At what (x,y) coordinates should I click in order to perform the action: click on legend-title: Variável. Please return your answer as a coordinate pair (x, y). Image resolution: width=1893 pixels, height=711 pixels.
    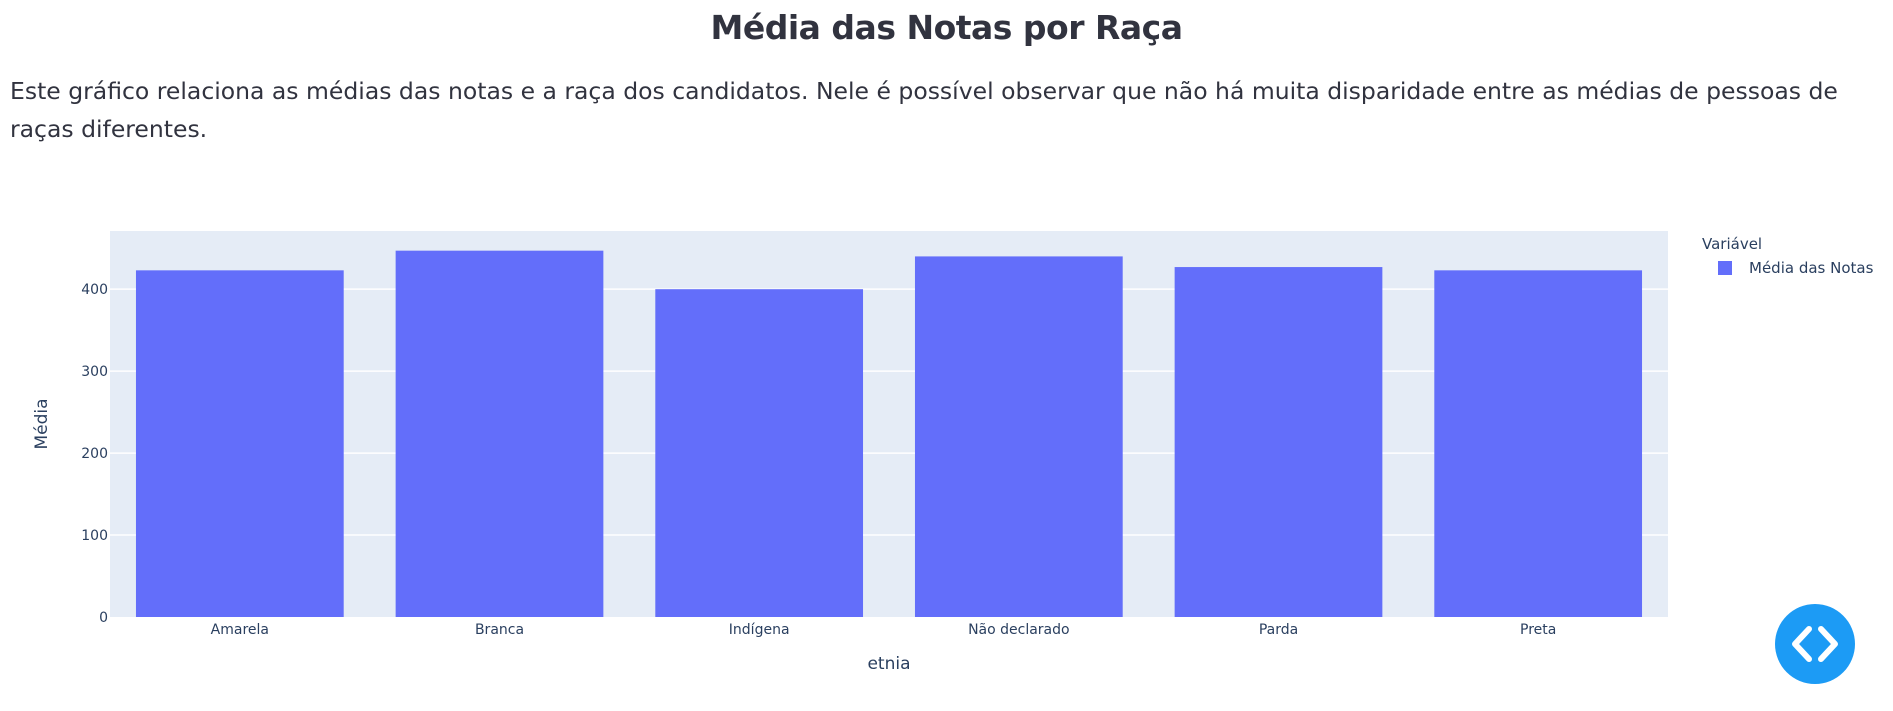
    Looking at the image, I should click on (1732, 244).